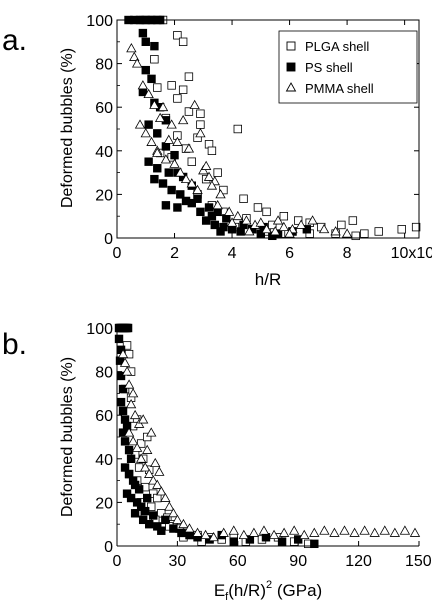 The width and height of the screenshot is (432, 612). Describe the element at coordinates (247, 590) in the screenshot. I see `panel-b-xlabel-mid: (h/R)` at that location.